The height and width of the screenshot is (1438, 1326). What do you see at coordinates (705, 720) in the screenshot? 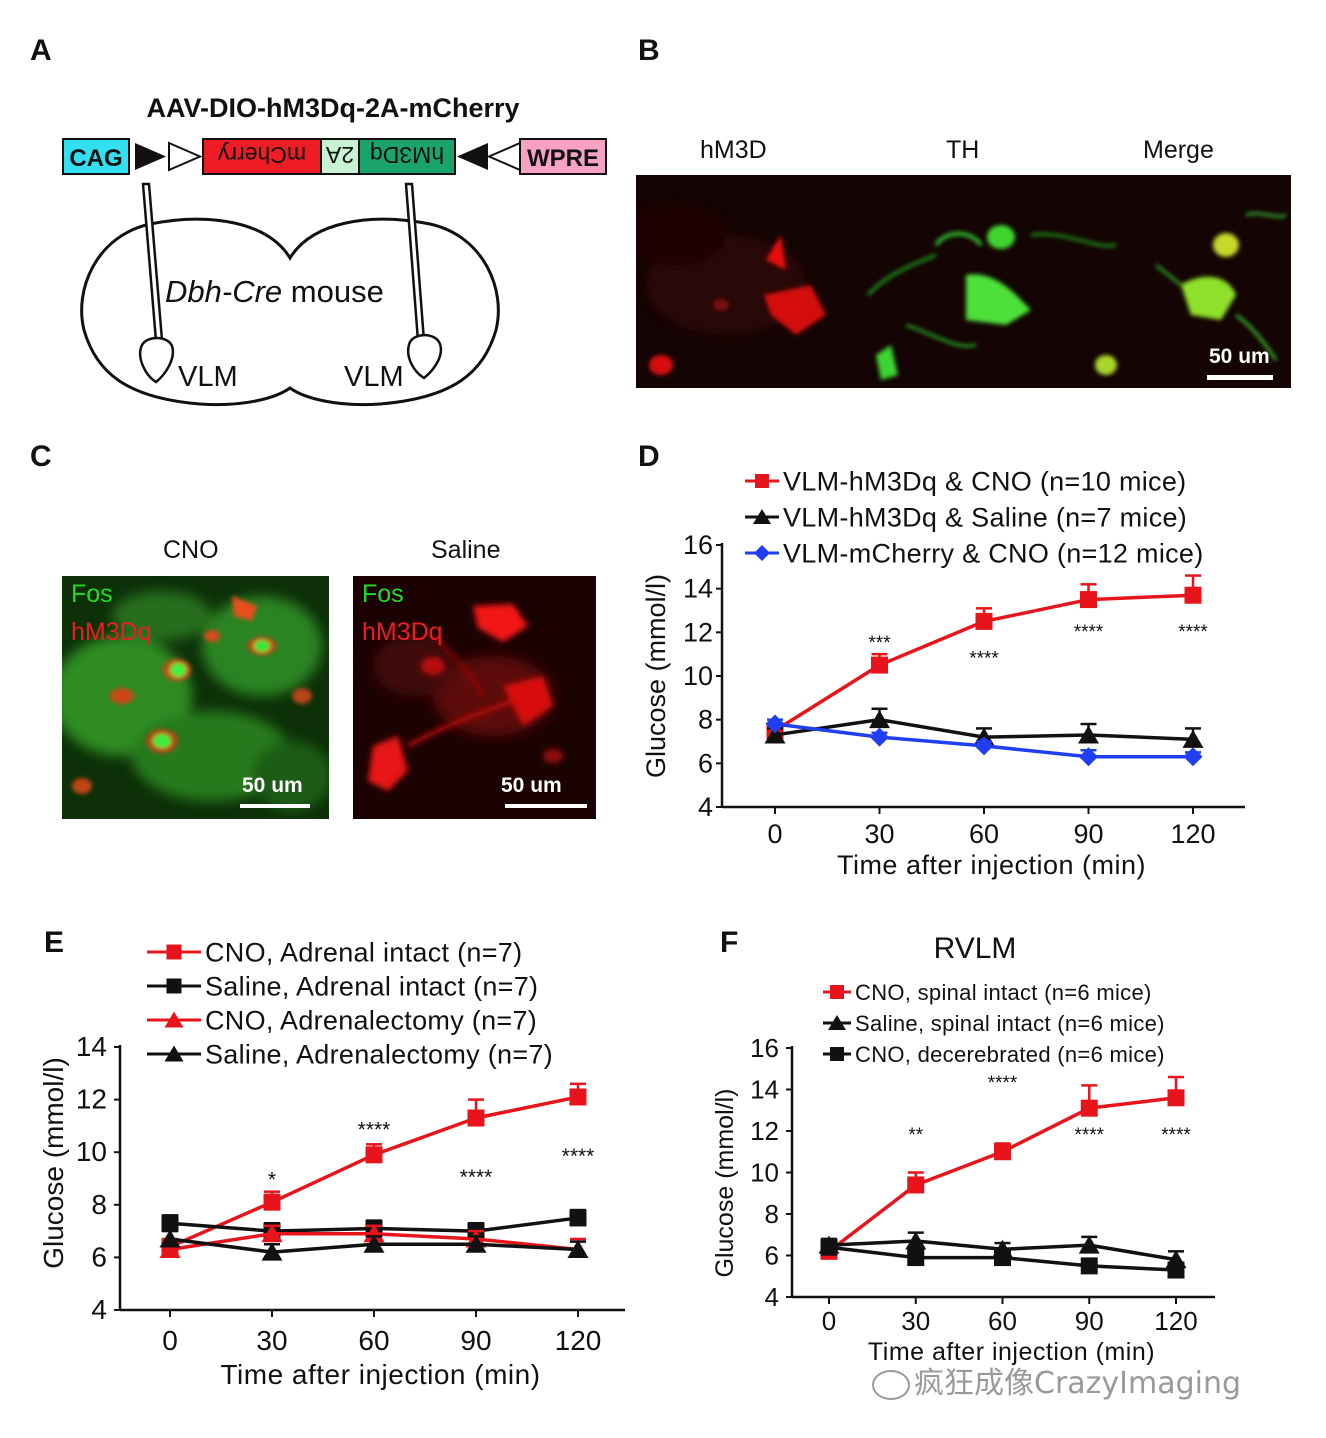
I see `chart-d-y-tick-label: 8` at bounding box center [705, 720].